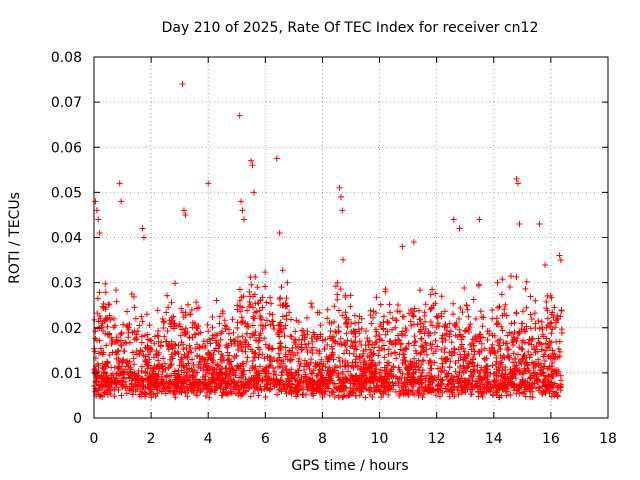  I want to click on y-axis-label: ROTI / TECUs, so click(15, 238).